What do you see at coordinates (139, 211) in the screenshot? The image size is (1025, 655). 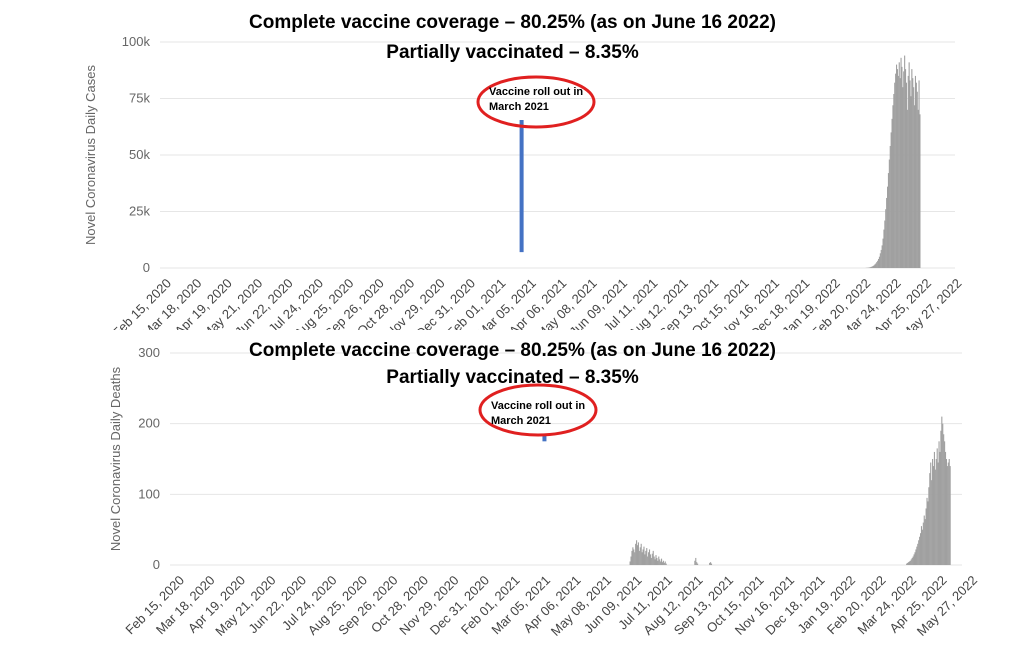 I see `y-tick-label: 25k` at bounding box center [139, 211].